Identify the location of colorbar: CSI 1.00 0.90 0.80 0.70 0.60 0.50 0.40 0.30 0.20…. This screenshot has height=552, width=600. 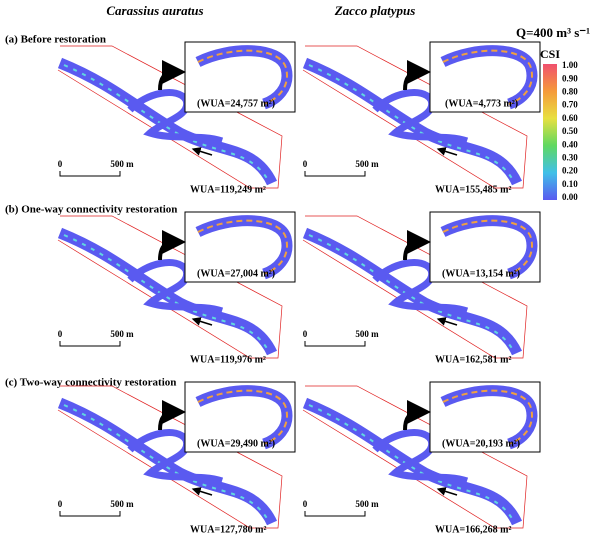
(559, 124).